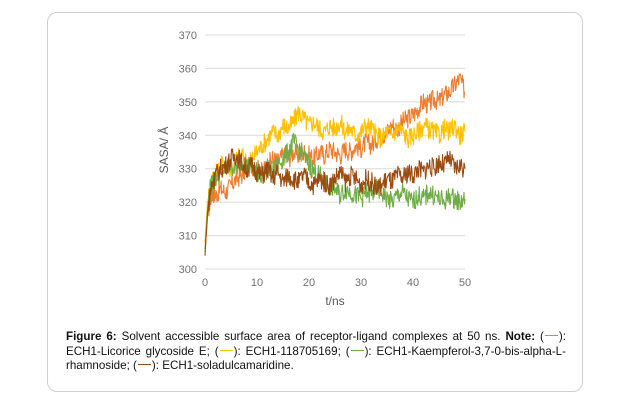  I want to click on legend-label: ECH1-Licorice glycoside E, so click(136, 351).